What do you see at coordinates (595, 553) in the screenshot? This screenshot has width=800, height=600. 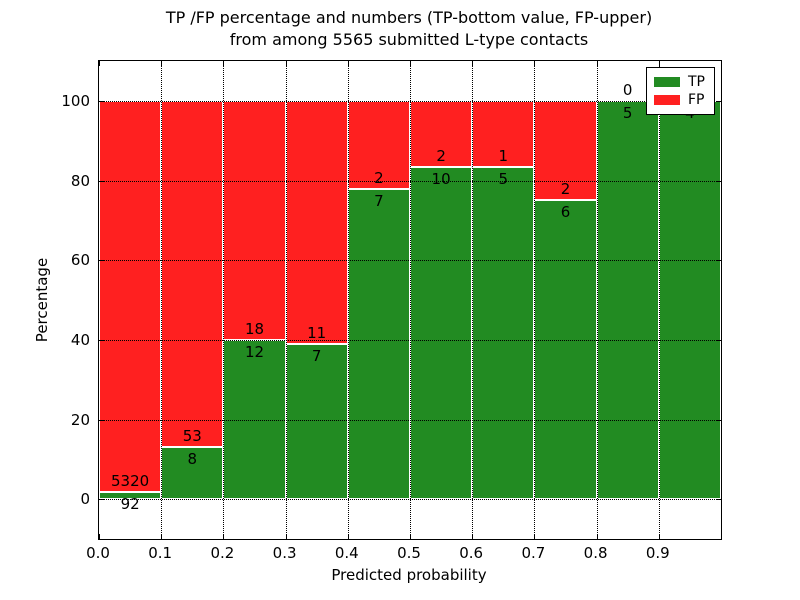 I see `x-tick-label: 0.8` at bounding box center [595, 553].